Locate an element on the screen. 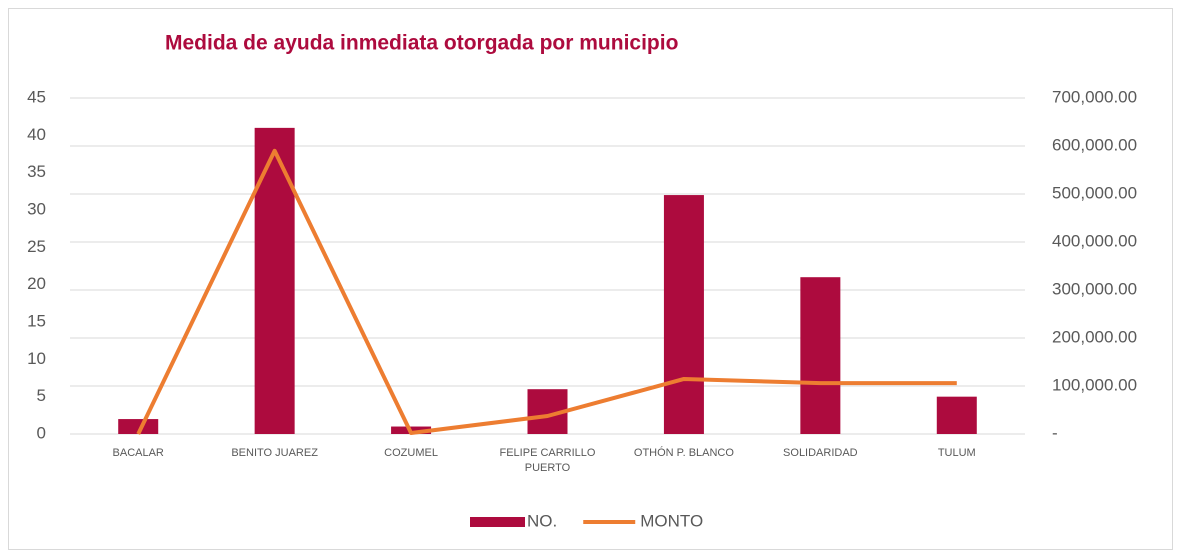 The height and width of the screenshot is (559, 1181). y-tick-label: 35 is located at coordinates (36, 171).